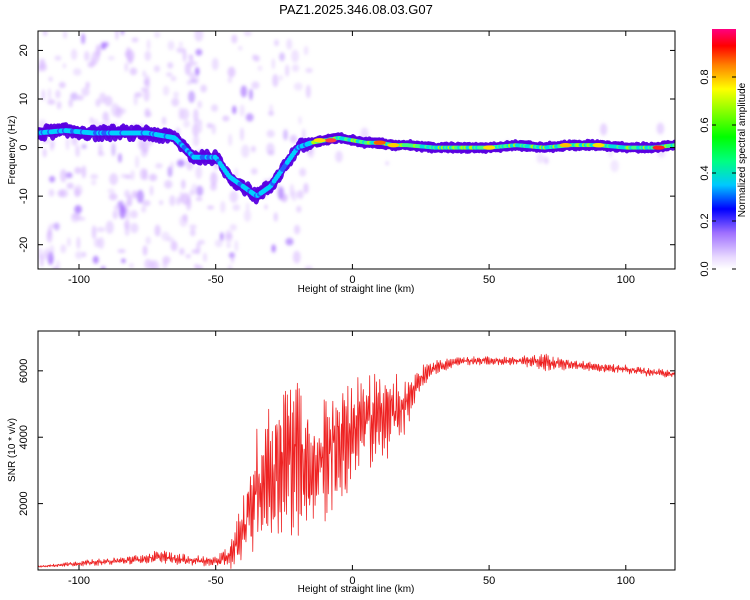 This screenshot has height=600, width=750. Describe the element at coordinates (24, 503) in the screenshot. I see `y-tick-label: 2000` at that location.